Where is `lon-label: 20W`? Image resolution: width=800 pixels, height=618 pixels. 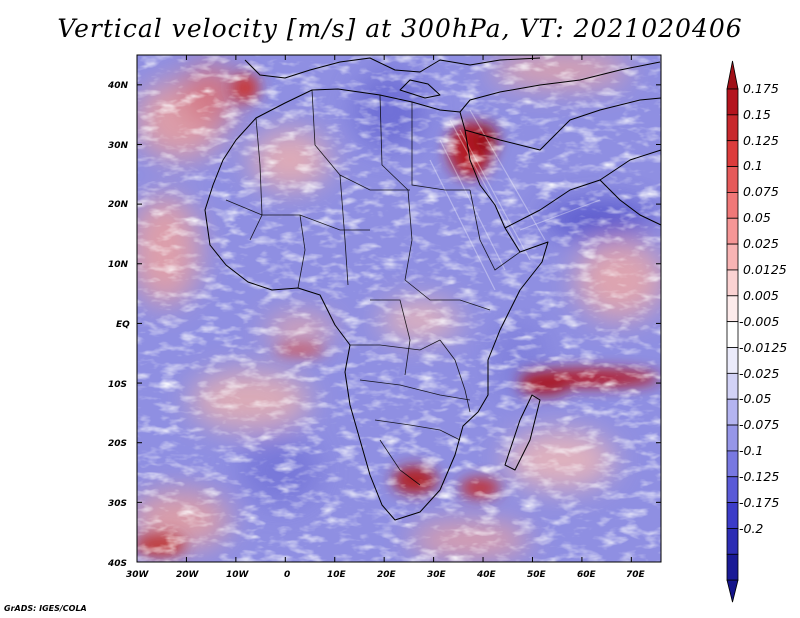
lon-label: 20W is located at coordinates (188, 575).